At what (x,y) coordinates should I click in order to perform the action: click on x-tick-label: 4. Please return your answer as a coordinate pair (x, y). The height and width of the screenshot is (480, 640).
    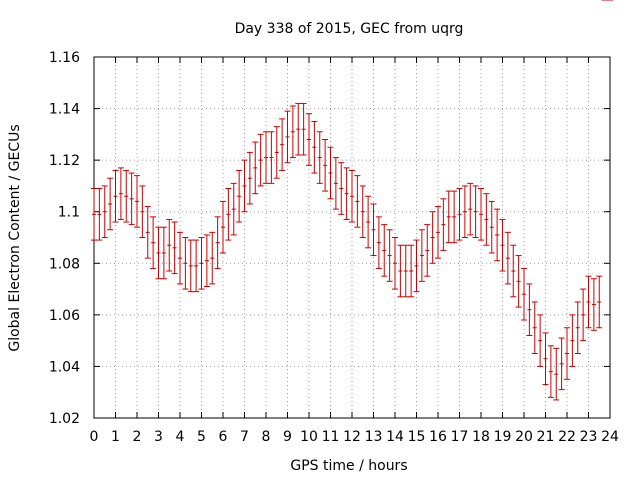
    Looking at the image, I should click on (180, 437).